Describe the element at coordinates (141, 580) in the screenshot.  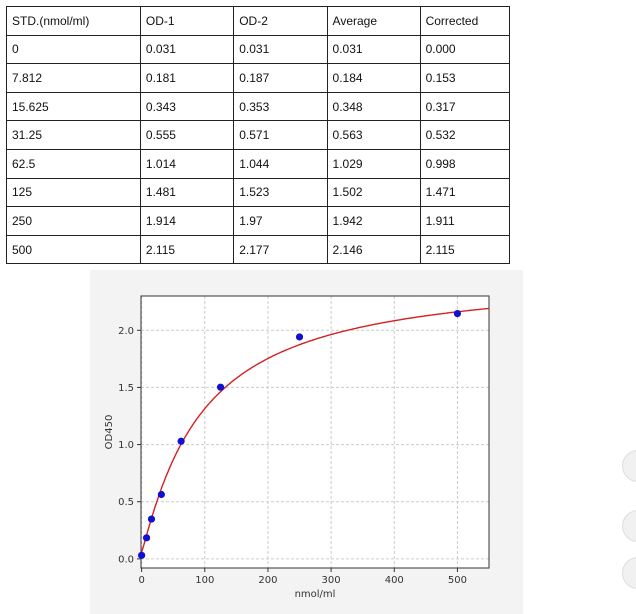
I see `x-tick-label: 0` at that location.